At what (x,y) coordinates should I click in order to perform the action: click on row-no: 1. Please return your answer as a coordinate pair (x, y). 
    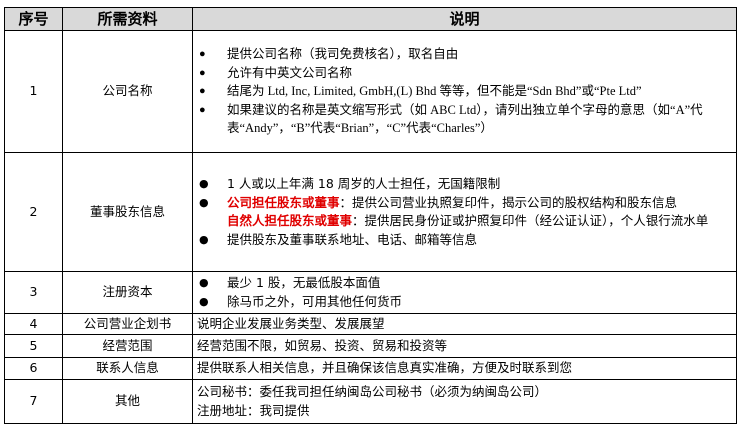
    Looking at the image, I should click on (33, 91).